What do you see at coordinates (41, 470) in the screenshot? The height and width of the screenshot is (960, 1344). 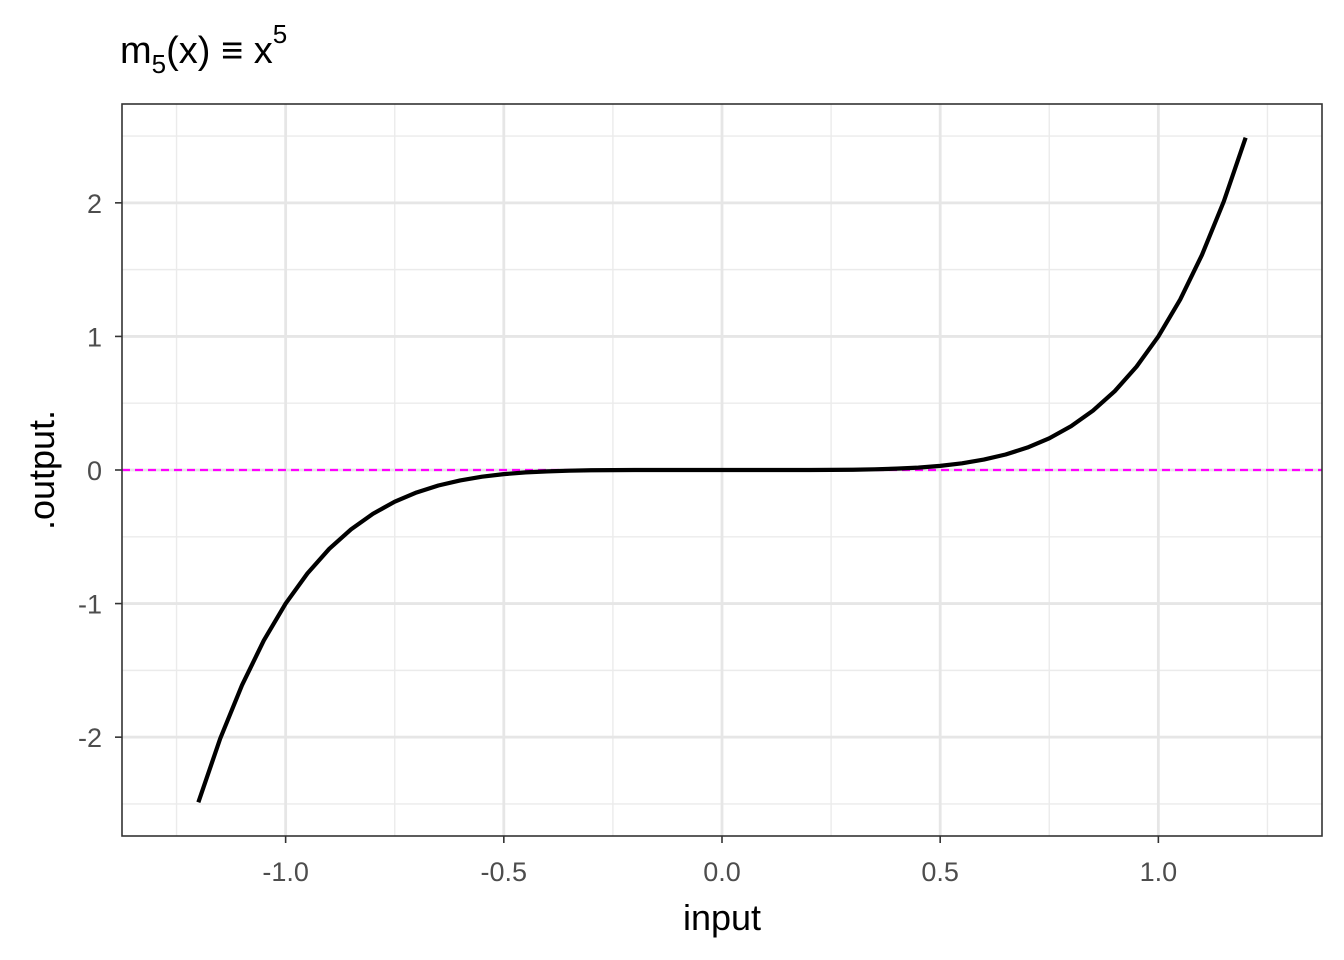 I see `y-axis-title: .output.` at bounding box center [41, 470].